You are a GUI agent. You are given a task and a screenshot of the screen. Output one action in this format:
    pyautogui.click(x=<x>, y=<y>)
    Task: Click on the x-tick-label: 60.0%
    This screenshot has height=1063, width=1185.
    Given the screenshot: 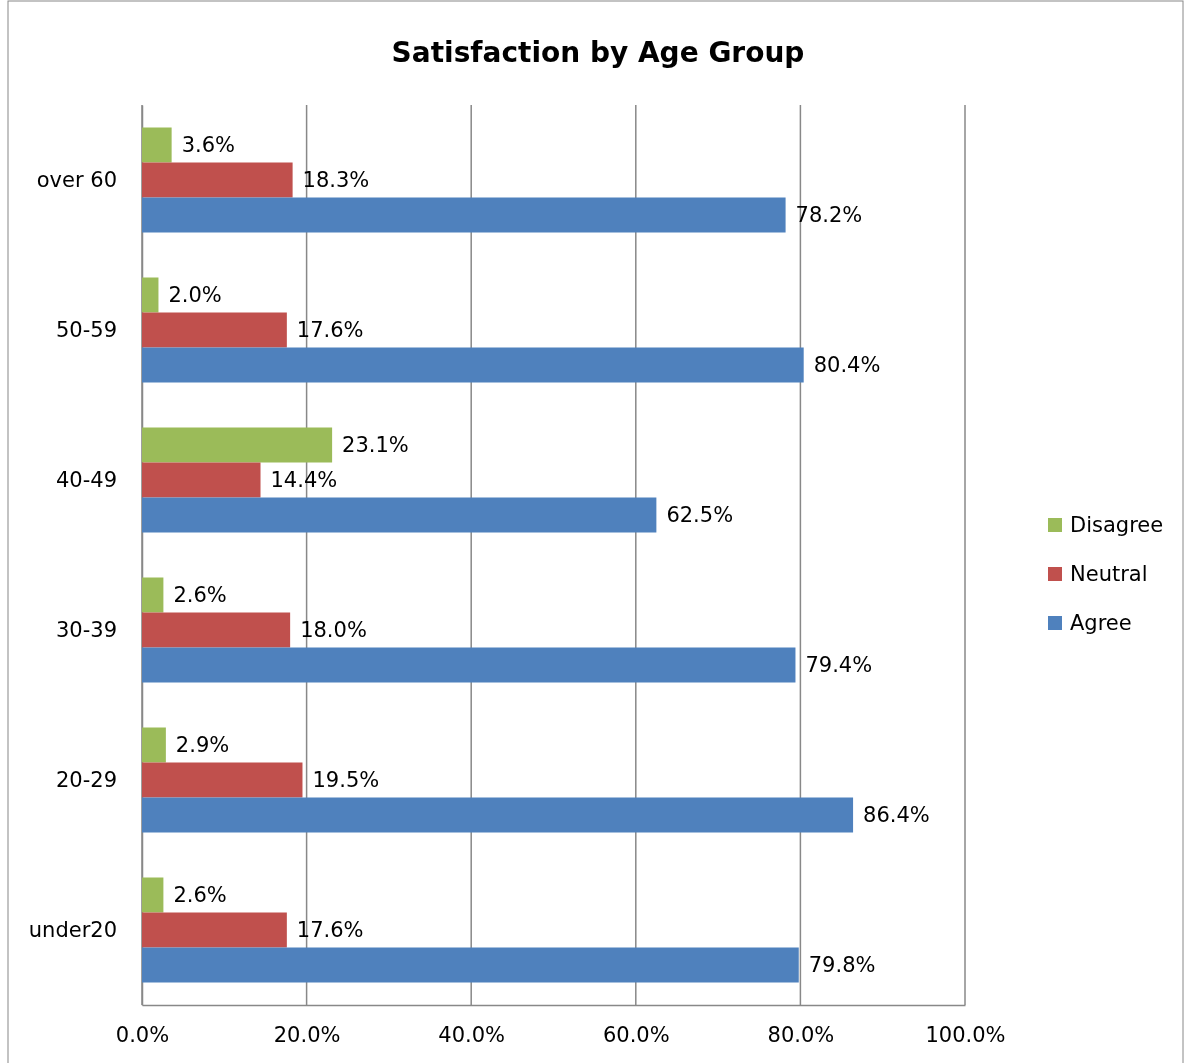 What is the action you would take?
    pyautogui.click(x=636, y=1034)
    